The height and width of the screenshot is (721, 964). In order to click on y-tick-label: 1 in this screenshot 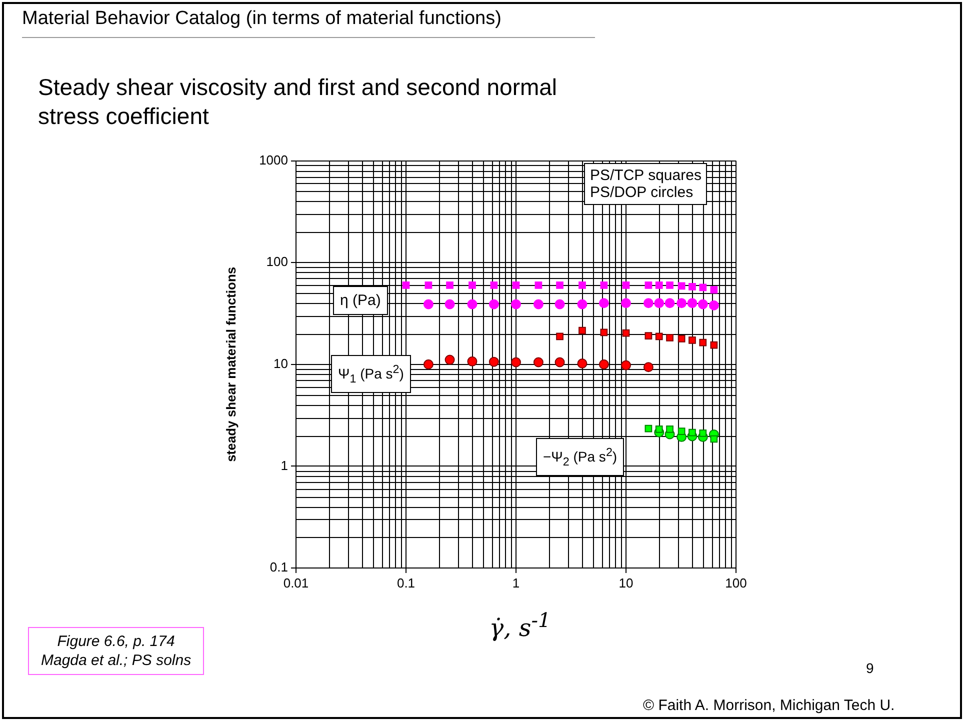, I will do `click(284, 465)`.